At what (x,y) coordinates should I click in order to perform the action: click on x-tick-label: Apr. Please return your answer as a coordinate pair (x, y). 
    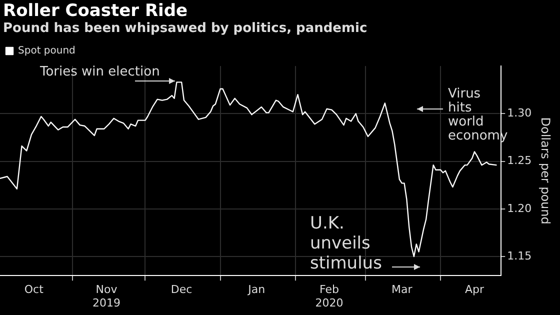
    Looking at the image, I should click on (474, 289).